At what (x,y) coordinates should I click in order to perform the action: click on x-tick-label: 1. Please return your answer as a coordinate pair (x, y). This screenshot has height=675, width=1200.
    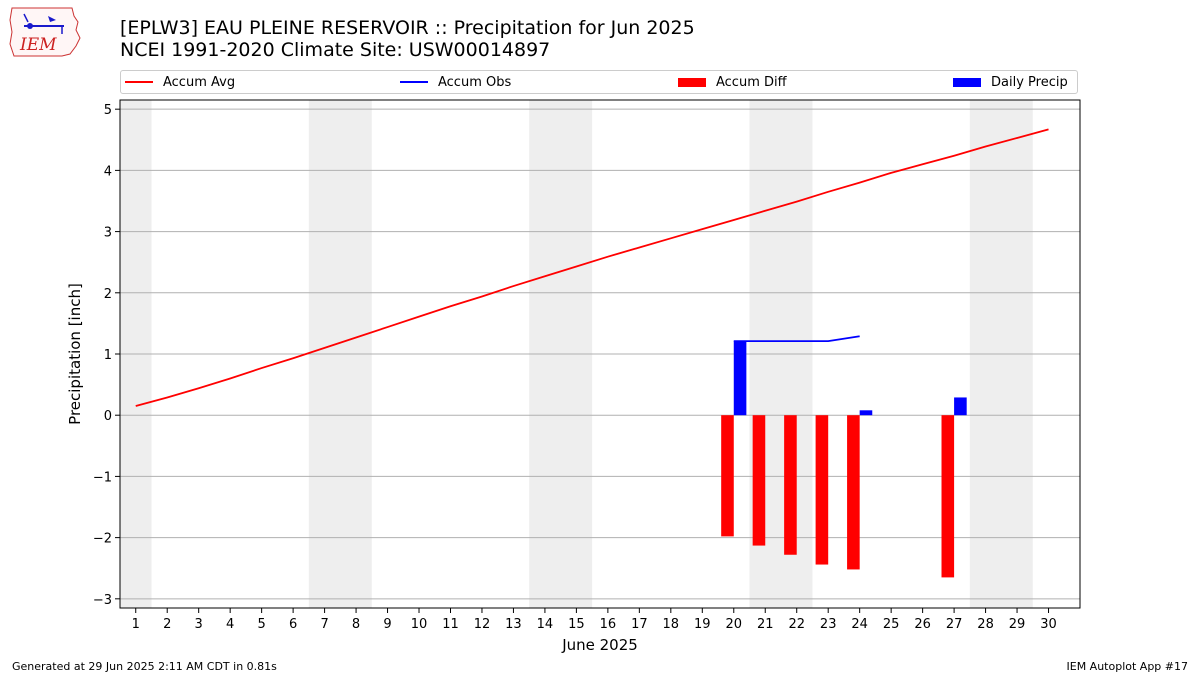
    Looking at the image, I should click on (136, 624).